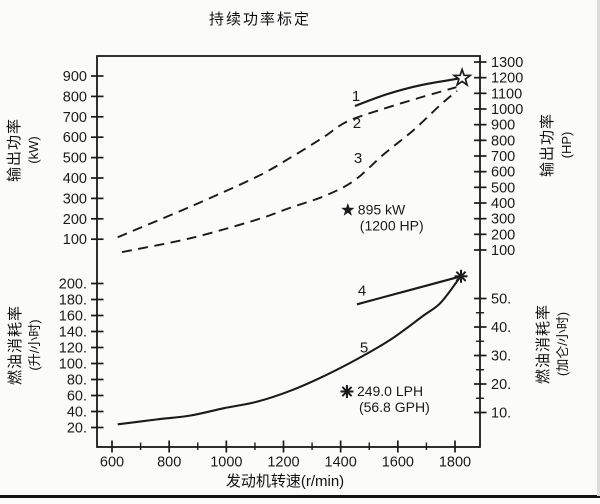 This screenshot has width=600, height=504. I want to click on x-axis-tick-label: 600, so click(112, 463).